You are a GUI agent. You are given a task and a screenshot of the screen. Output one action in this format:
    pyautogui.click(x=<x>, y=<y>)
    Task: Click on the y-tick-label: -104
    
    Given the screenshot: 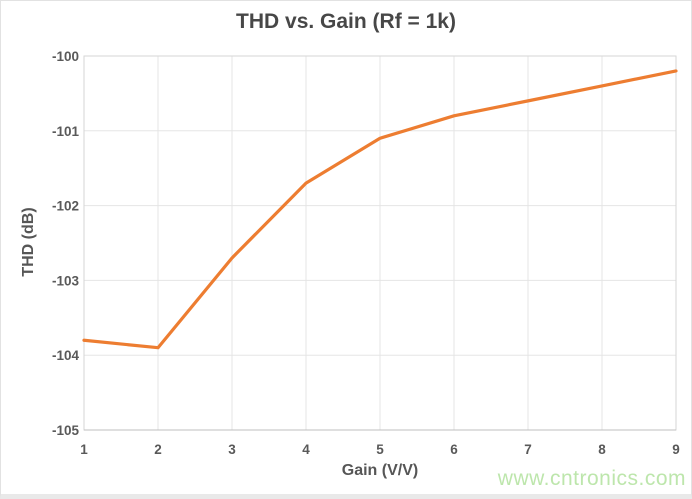 What is the action you would take?
    pyautogui.click(x=66, y=355)
    